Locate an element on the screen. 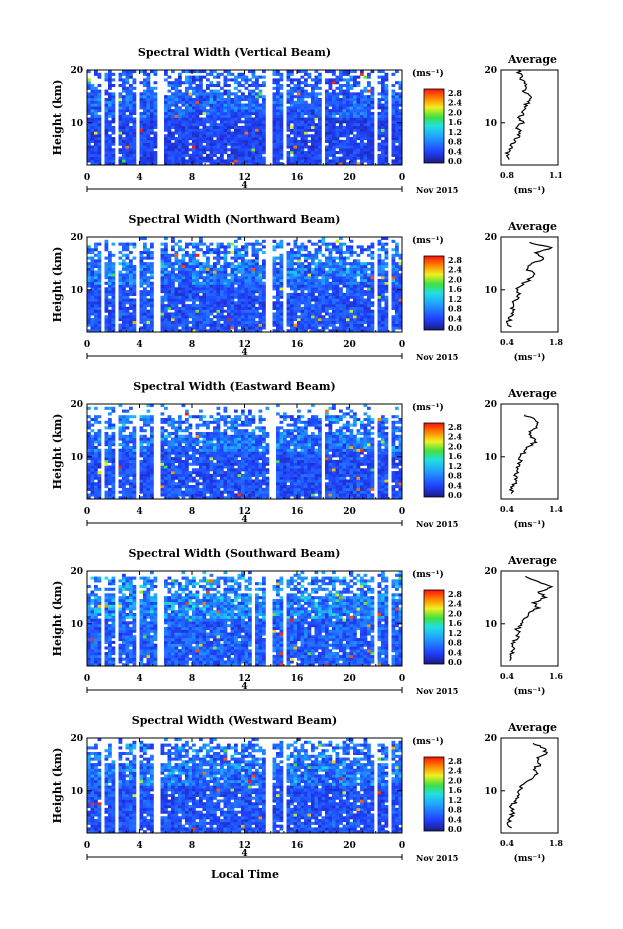 Image resolution: width=623 pixels, height=929 pixels. avg-x-tick-label: 1.1 is located at coordinates (556, 175).